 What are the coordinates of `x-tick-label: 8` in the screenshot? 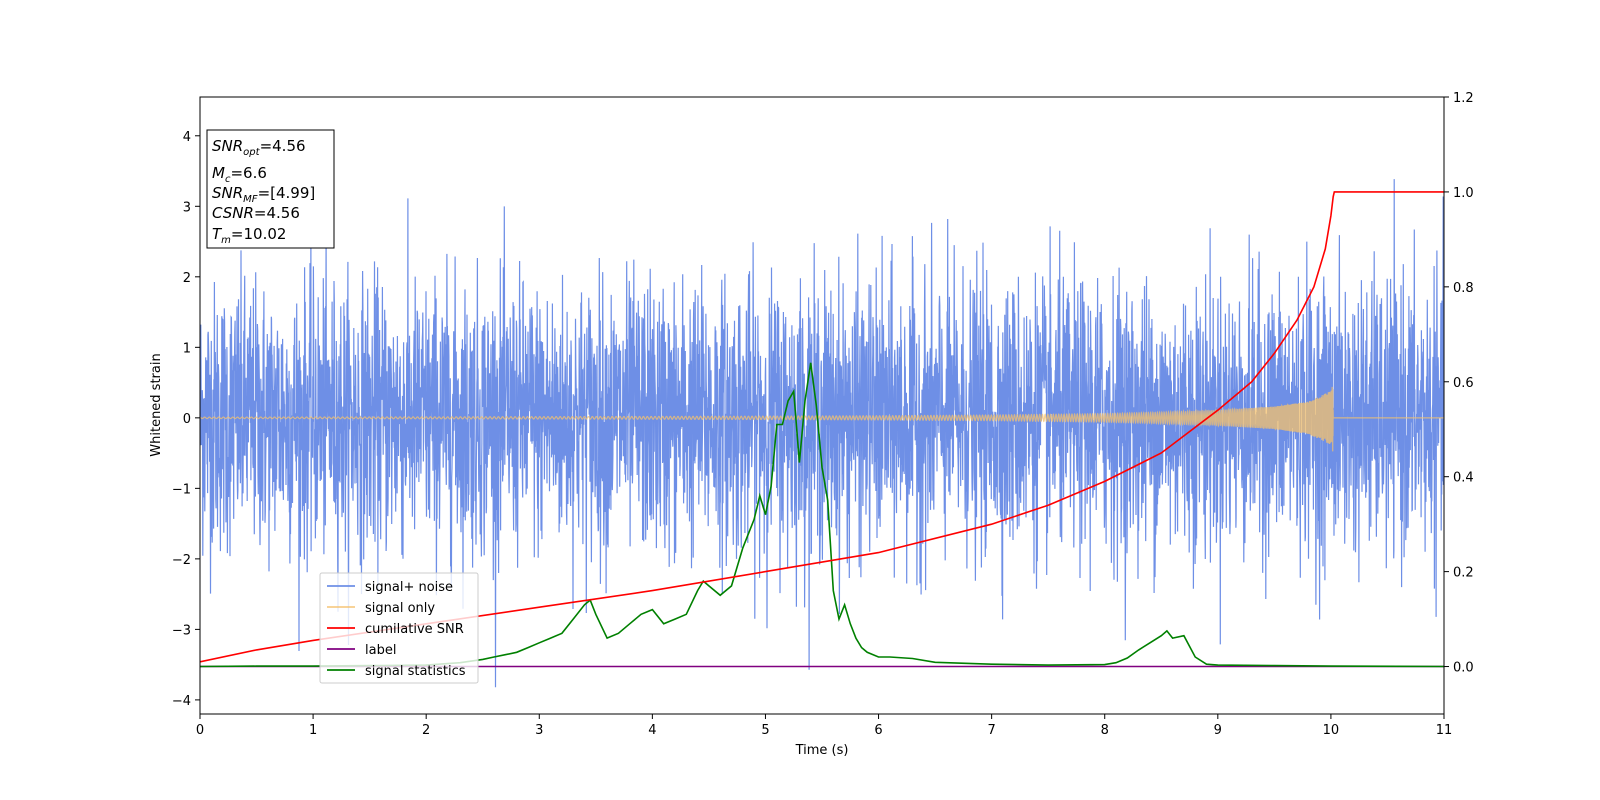 It's located at (1105, 730).